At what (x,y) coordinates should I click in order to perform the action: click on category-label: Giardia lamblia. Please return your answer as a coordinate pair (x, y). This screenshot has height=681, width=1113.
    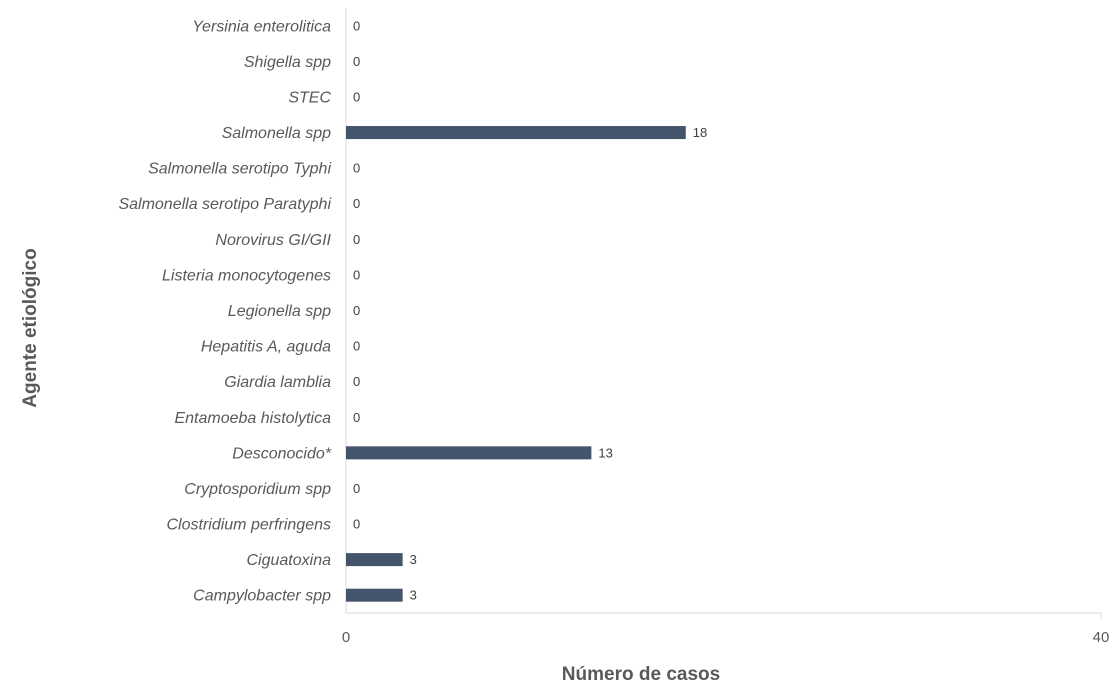
    Looking at the image, I should click on (277, 382).